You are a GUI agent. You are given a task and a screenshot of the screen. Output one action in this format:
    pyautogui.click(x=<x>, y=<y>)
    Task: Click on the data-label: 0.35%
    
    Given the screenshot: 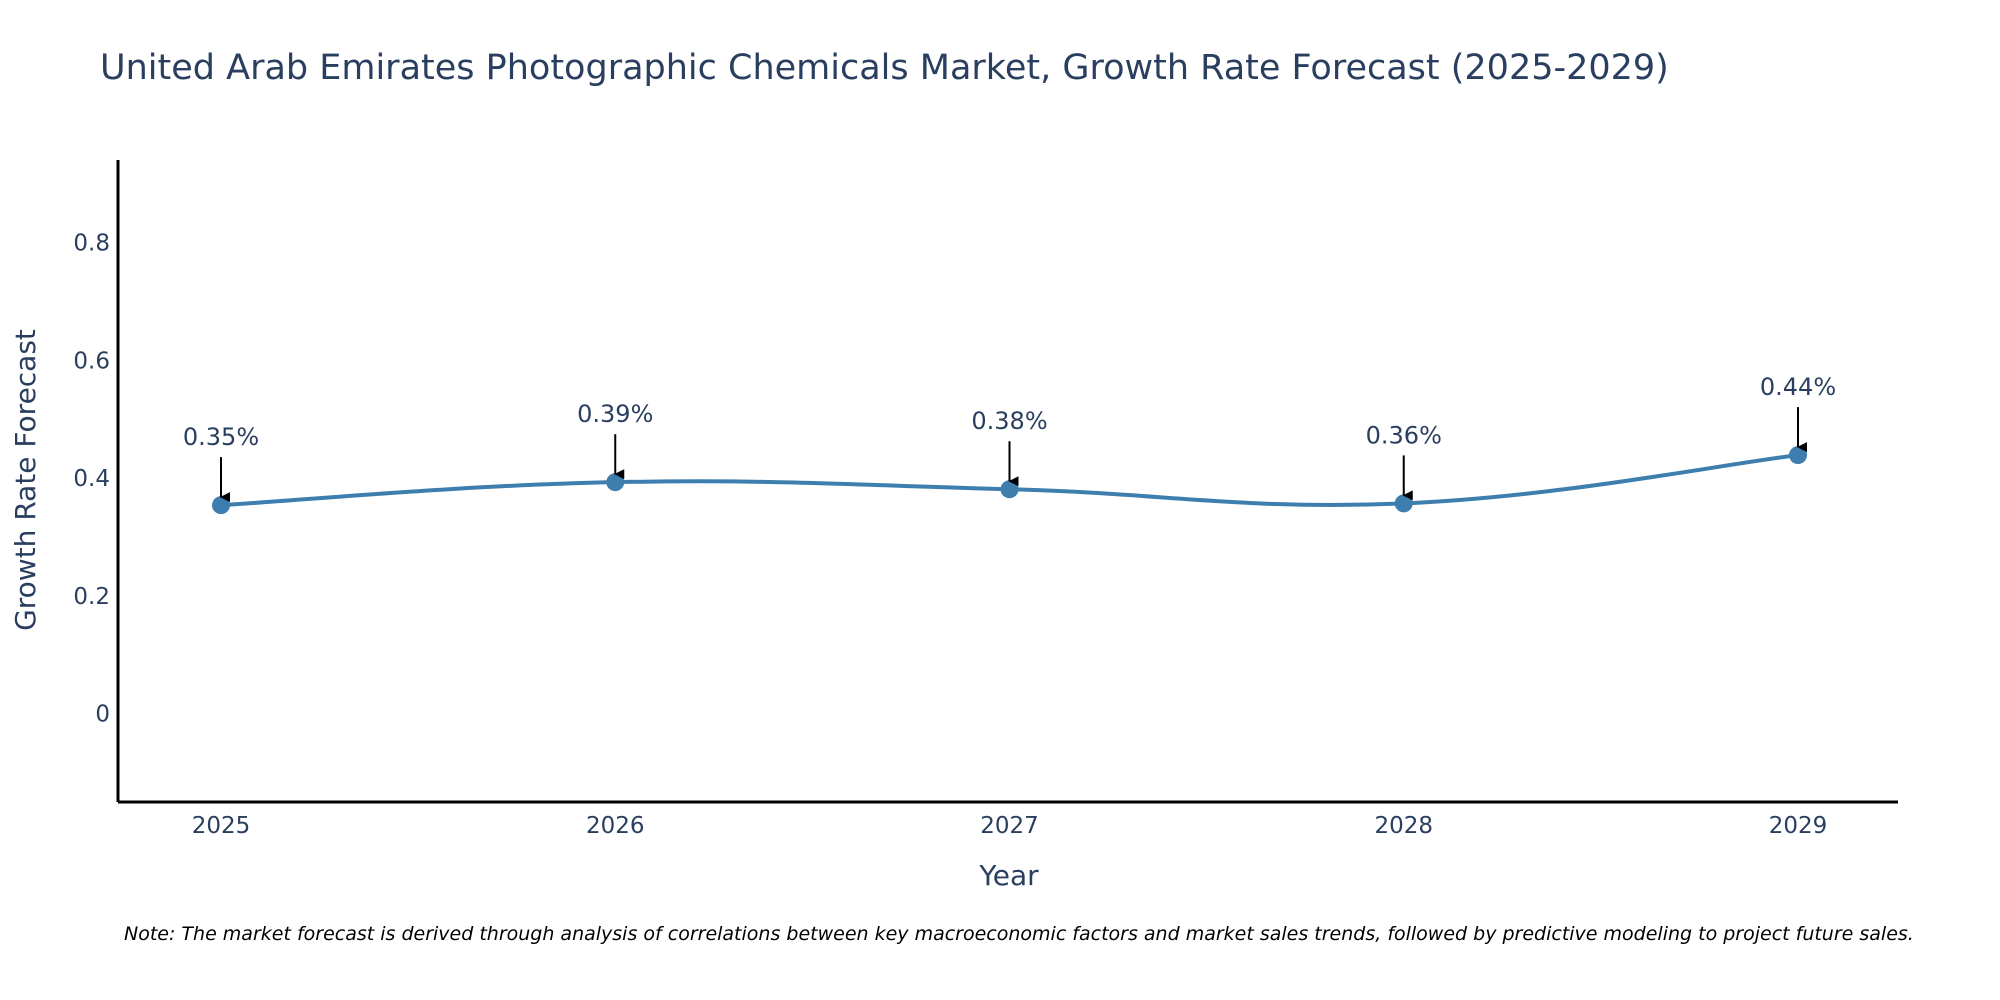 What is the action you would take?
    pyautogui.click(x=221, y=437)
    